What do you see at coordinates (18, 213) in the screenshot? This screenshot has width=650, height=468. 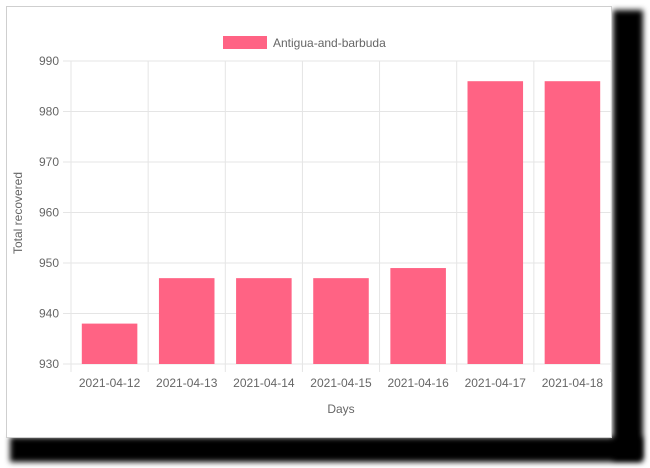 I see `y-axis-label: Total recovered` at bounding box center [18, 213].